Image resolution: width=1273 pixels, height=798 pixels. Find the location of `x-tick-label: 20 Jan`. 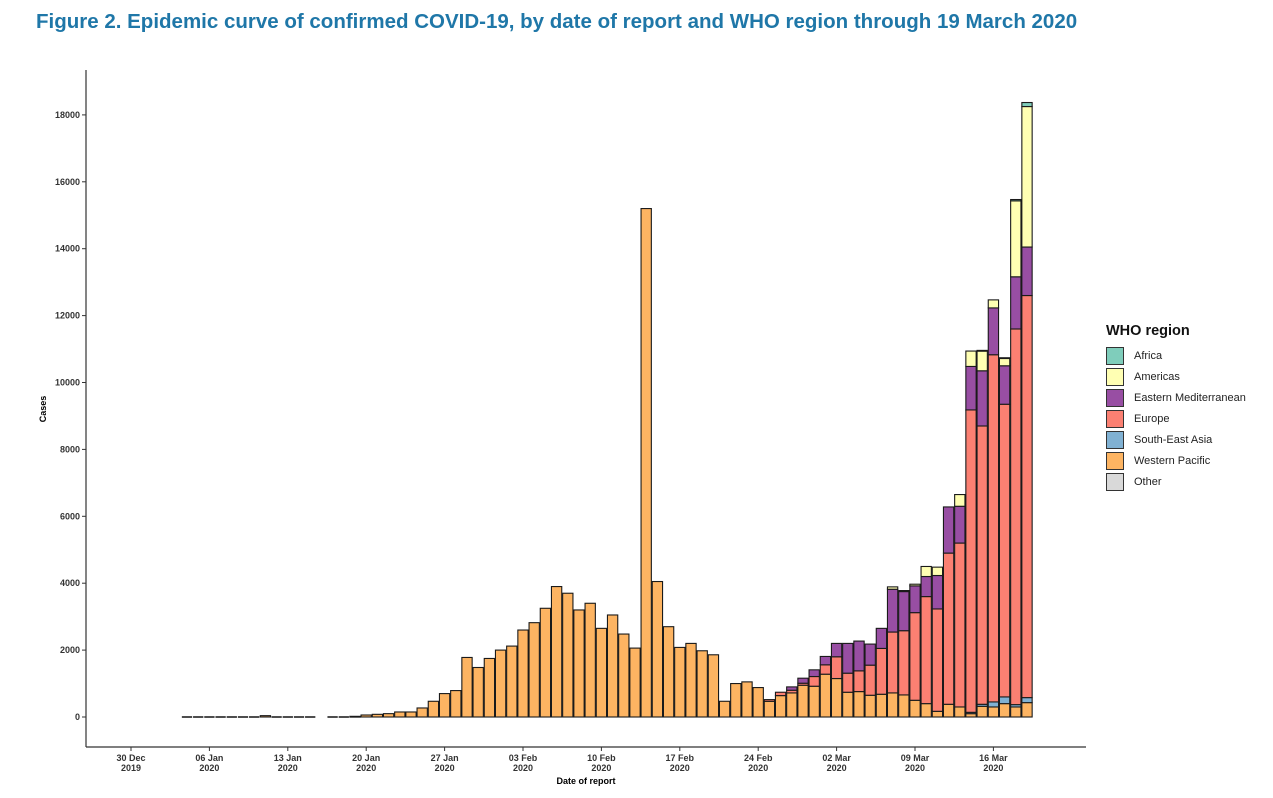

x-tick-label: 20 Jan is located at coordinates (366, 758).